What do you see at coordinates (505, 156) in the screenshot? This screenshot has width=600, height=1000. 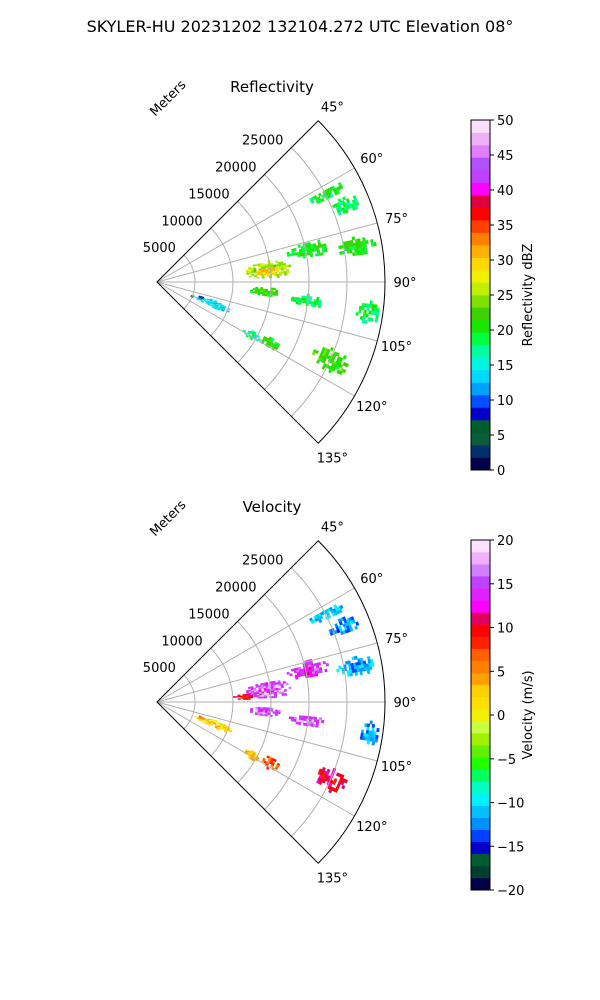 I see `colorbar-tick-label: 45` at bounding box center [505, 156].